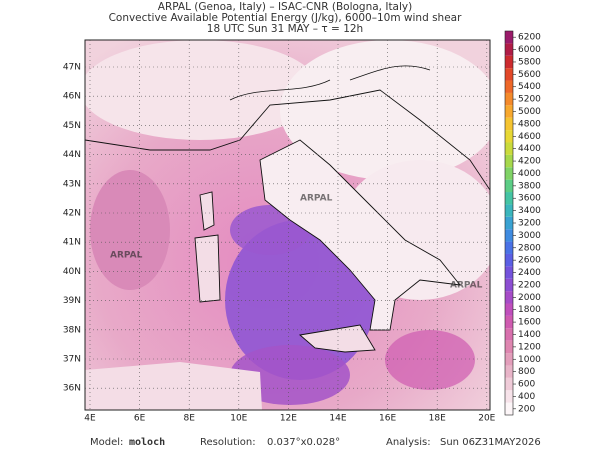 The width and height of the screenshot is (600, 450). I want to click on colorbar-label: 200, so click(526, 409).